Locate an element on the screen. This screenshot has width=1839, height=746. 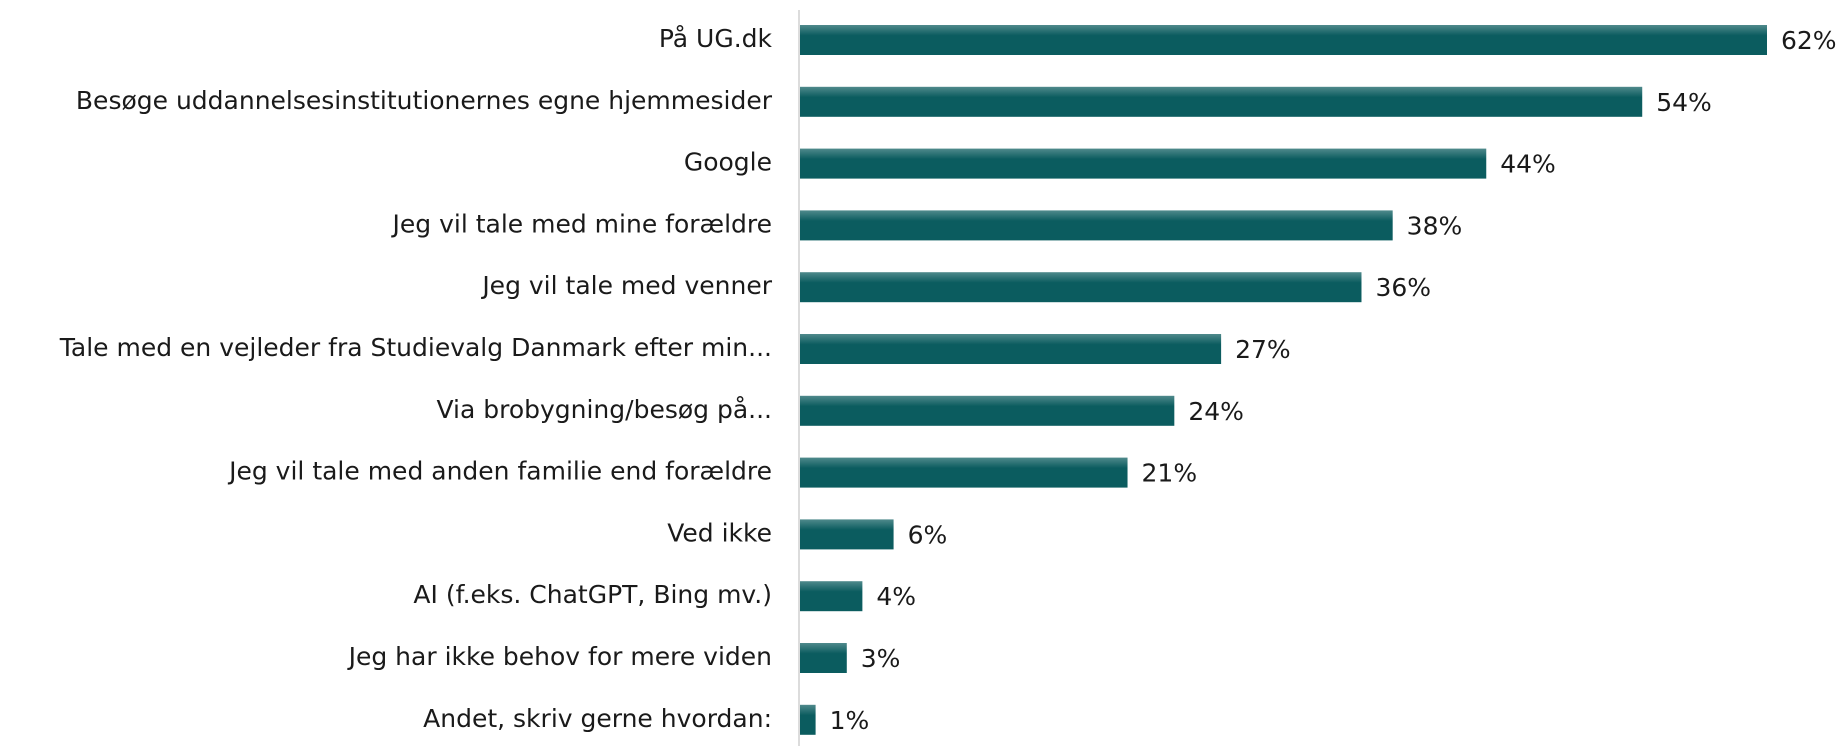
data-label: 1% is located at coordinates (850, 720).